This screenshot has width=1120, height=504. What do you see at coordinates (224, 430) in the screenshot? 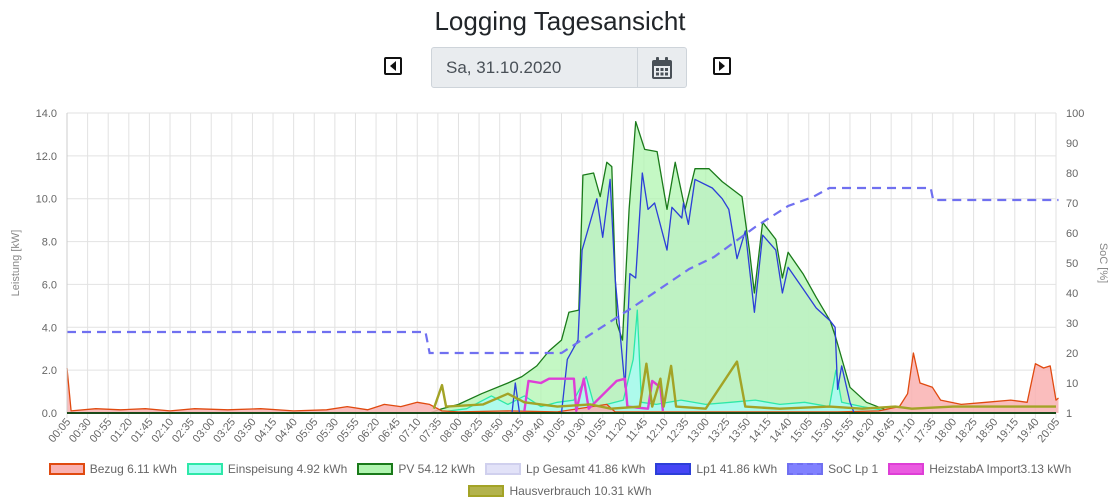
I see `x-tick-label: 03:25` at bounding box center [224, 430].